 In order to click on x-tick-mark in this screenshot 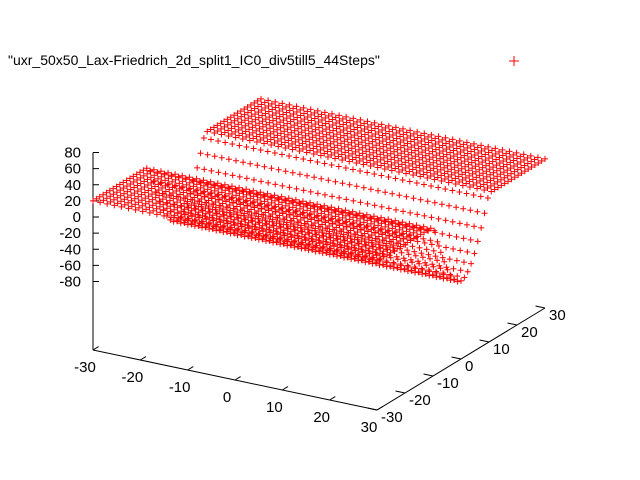, I will do `click(332, 398)`.